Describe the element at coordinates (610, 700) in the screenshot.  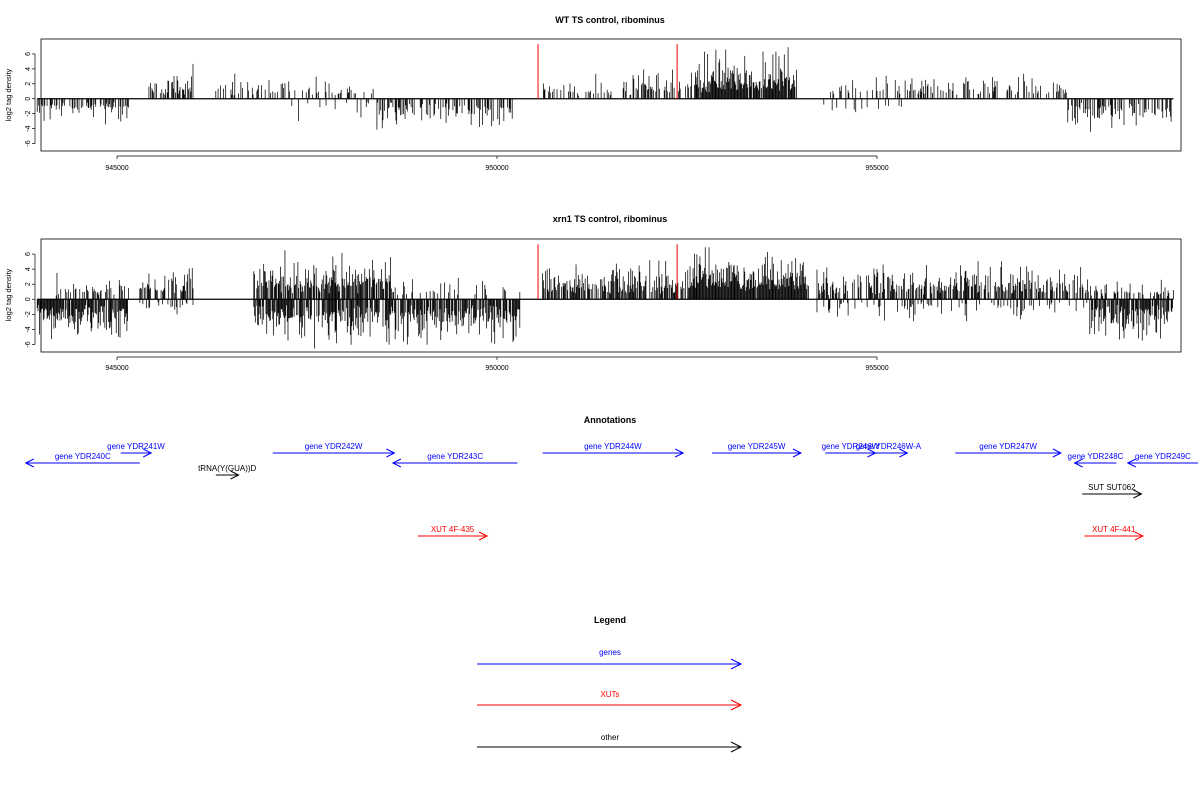
I see `legend-item-xuts: XUTs` at that location.